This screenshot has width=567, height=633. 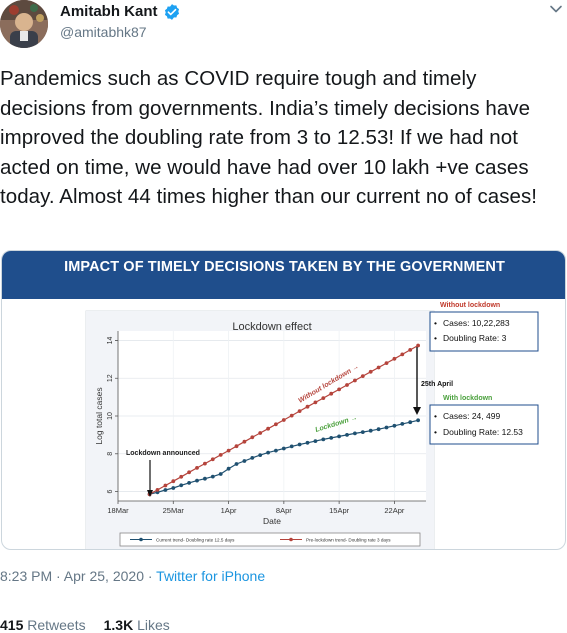 I want to click on retweets-label: Retweets, so click(x=54, y=625).